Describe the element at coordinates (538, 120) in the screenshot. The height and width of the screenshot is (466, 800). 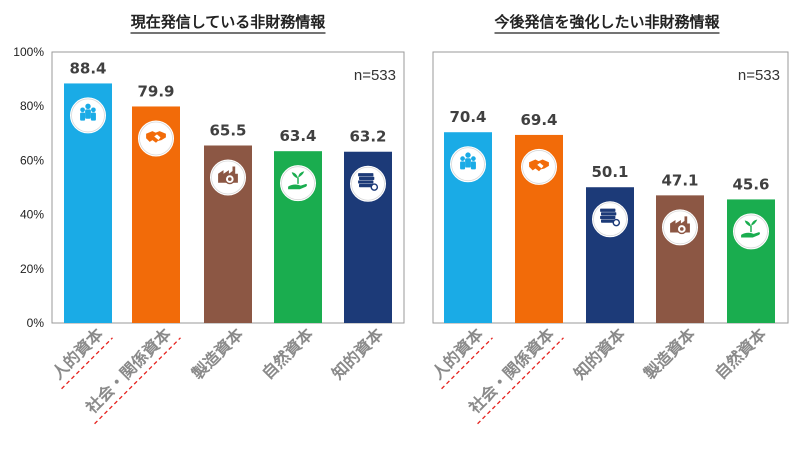
I see `data-label: 69.4` at that location.